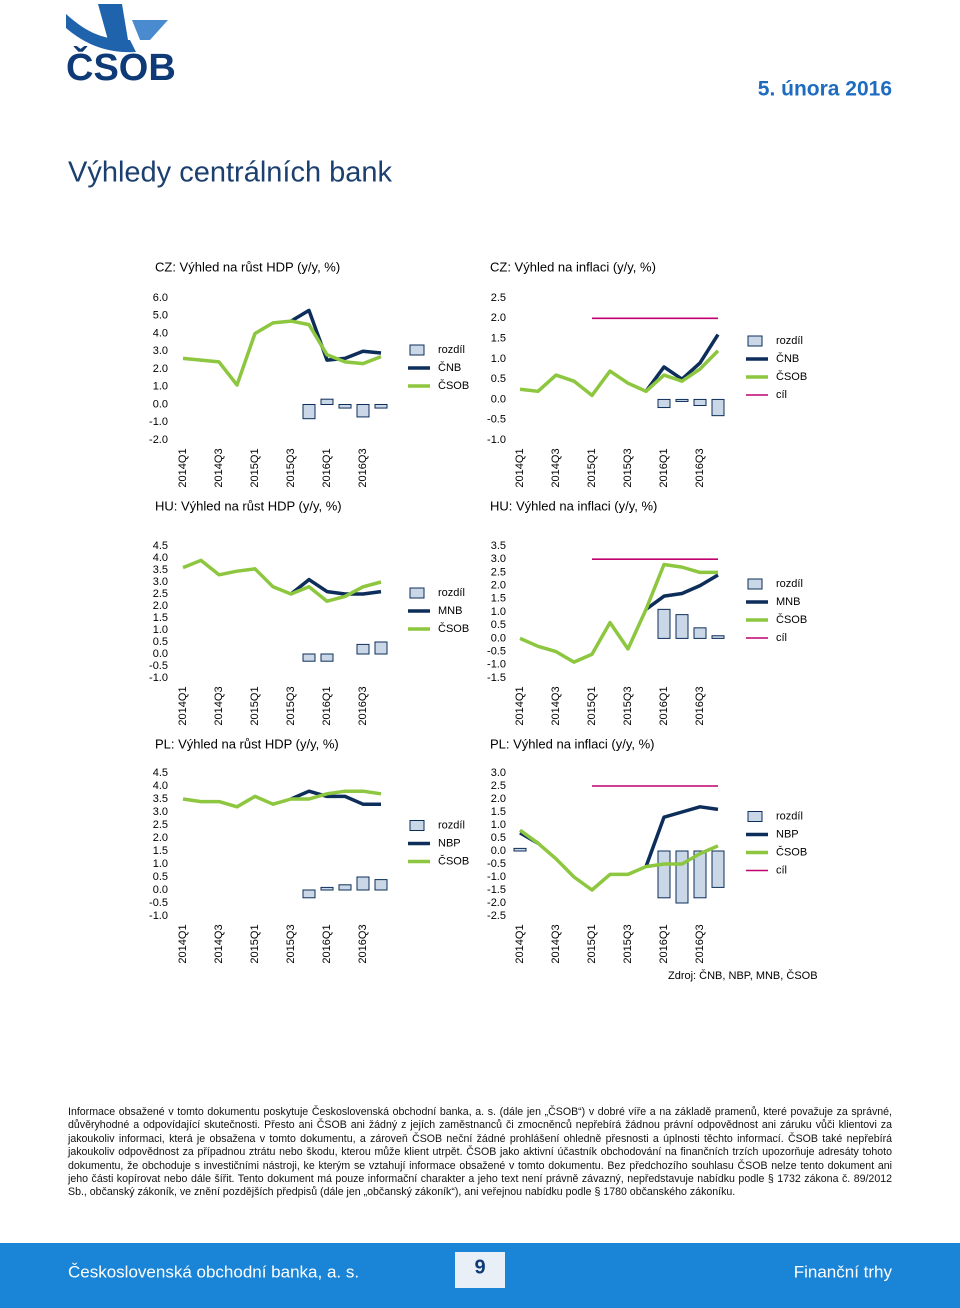  Describe the element at coordinates (121, 46) in the screenshot. I see `logo: ČSOB` at that location.